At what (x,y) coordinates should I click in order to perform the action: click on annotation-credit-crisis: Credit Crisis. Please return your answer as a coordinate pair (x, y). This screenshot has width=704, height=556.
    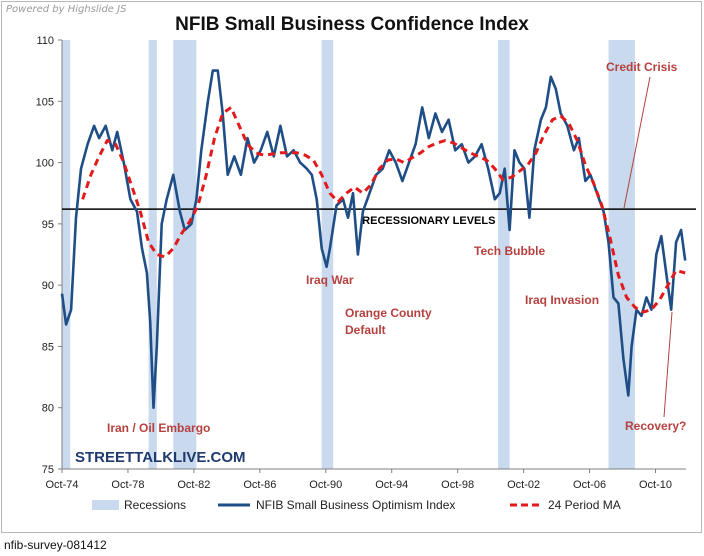
    Looking at the image, I should click on (642, 67).